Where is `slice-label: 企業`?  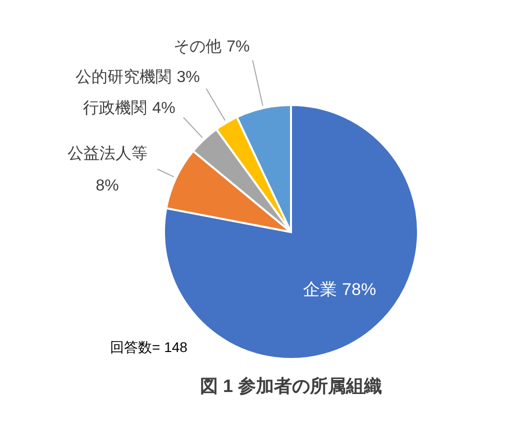
slice-label: 企業 is located at coordinates (320, 290).